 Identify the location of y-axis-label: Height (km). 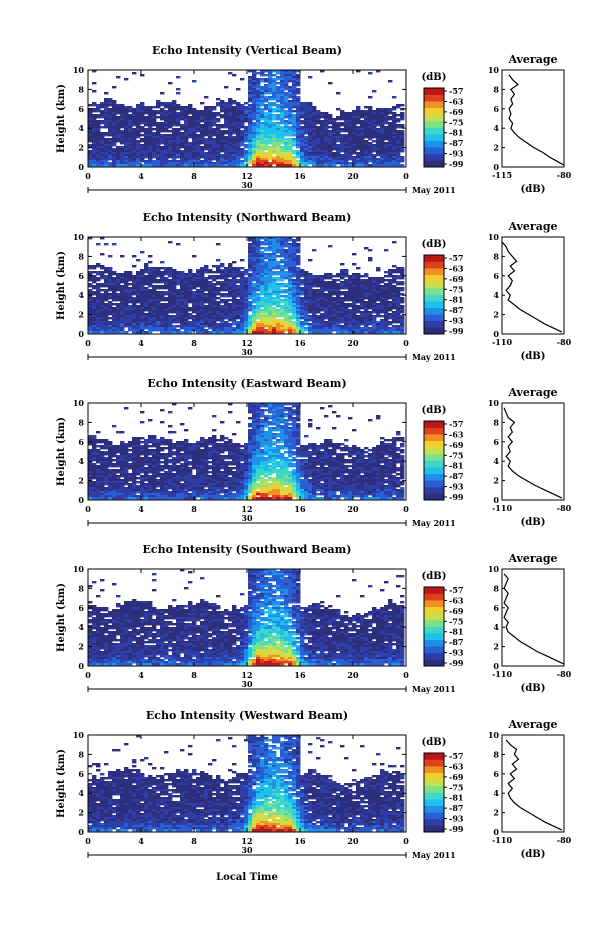
(61, 118).